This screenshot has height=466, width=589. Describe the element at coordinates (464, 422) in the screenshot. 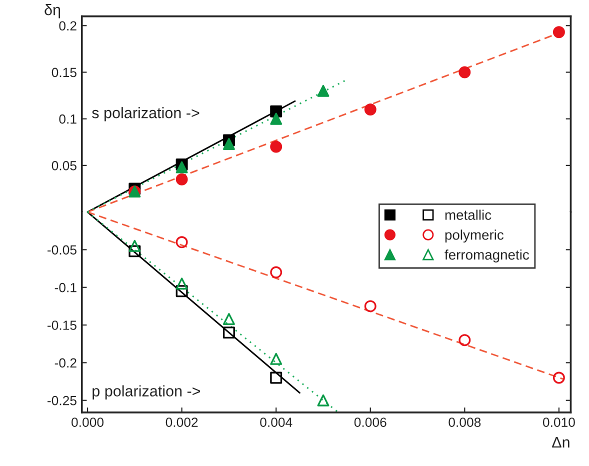

I see `x-tick-label: 0.008` at that location.